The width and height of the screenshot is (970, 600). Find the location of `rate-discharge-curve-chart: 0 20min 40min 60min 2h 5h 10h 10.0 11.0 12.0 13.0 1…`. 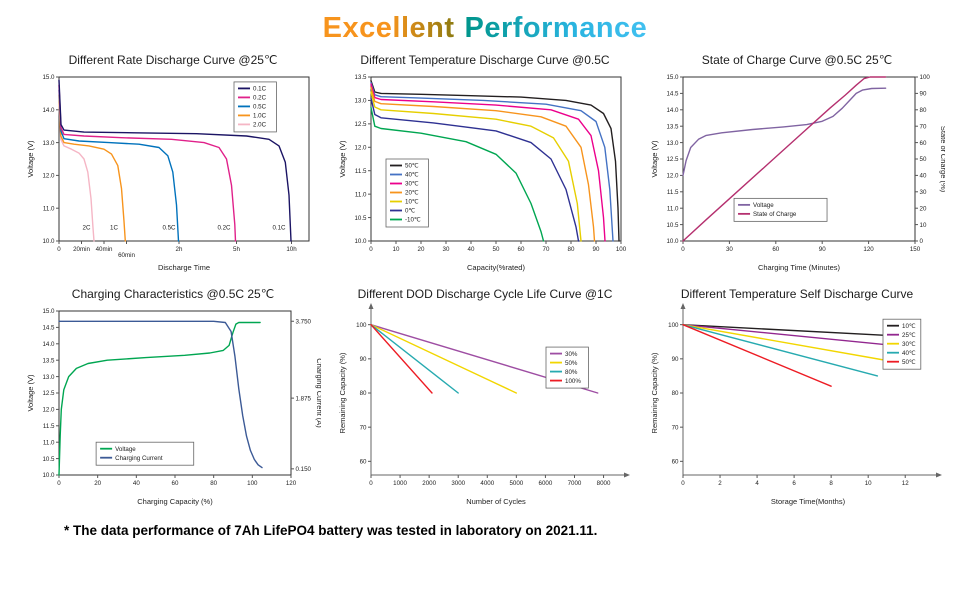

rate-discharge-curve-chart: 0 20min 40min 60min 2h 5h 10h 10.0 11.0 12.0 13.0 1… is located at coordinates (168, 173).